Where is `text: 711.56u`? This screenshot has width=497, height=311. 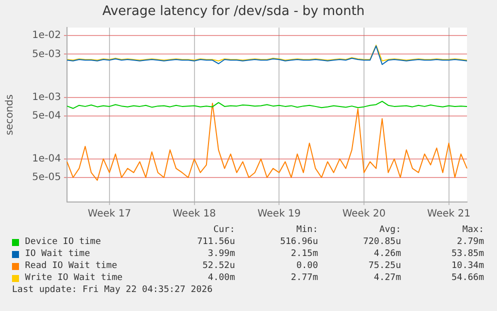
text: 711.56u is located at coordinates (215, 242).